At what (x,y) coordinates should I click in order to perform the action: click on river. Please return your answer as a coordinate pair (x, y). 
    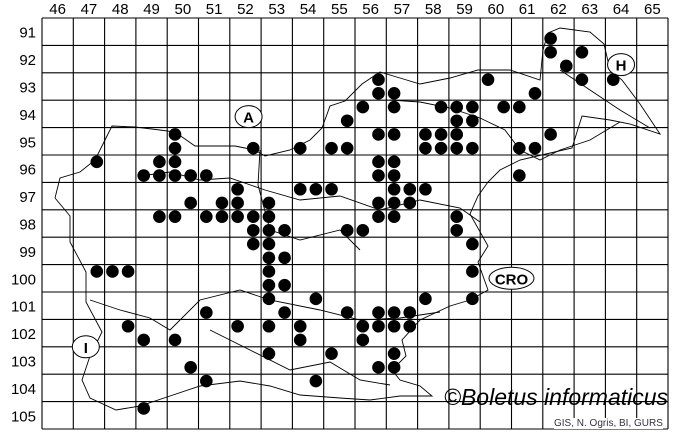
    Looking at the image, I should click on (505, 130).